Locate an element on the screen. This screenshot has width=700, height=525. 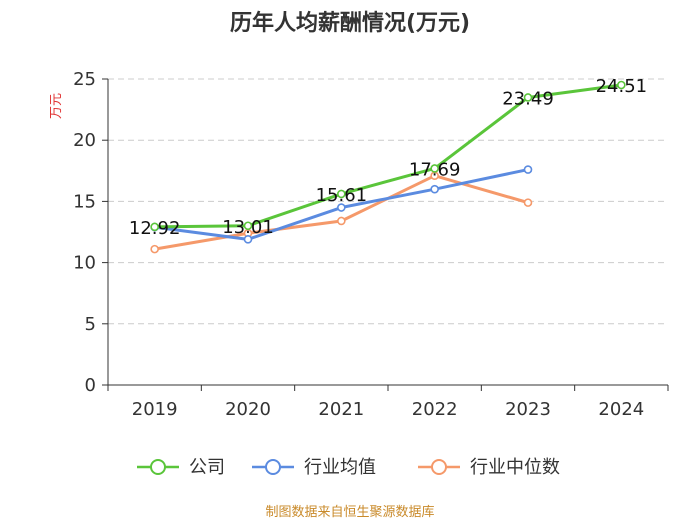
data-label: 23.49 is located at coordinates (528, 98).